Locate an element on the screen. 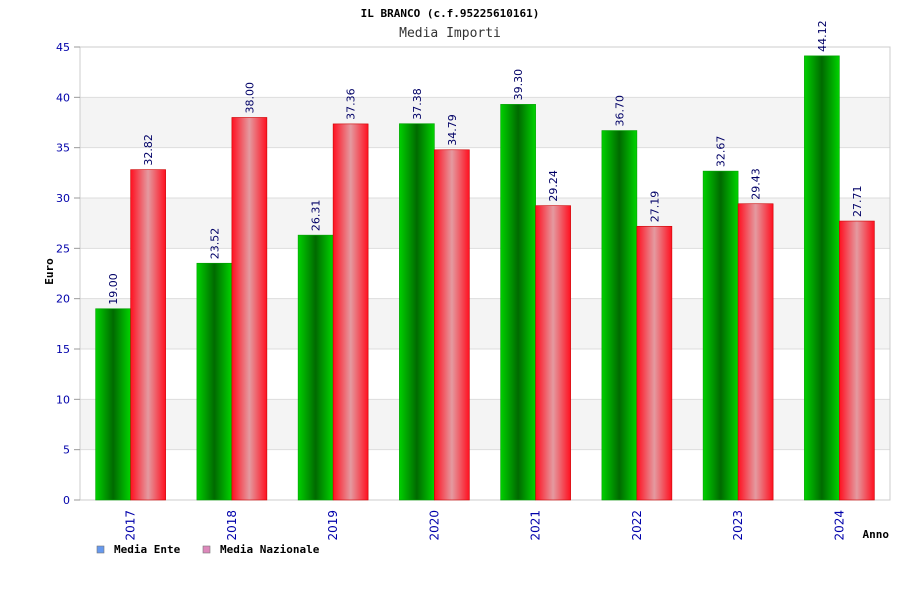 This screenshot has height=600, width=900. y-tick-label: 30 is located at coordinates (63, 198).